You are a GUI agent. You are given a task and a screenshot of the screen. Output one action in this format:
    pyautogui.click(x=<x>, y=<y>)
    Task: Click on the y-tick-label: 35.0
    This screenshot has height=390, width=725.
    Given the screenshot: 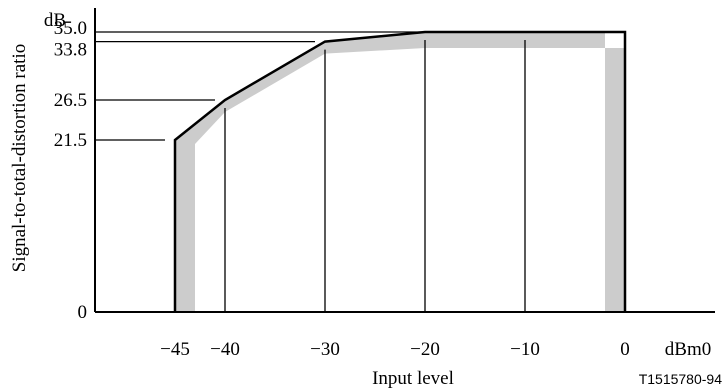 What is the action you would take?
    pyautogui.click(x=70, y=28)
    